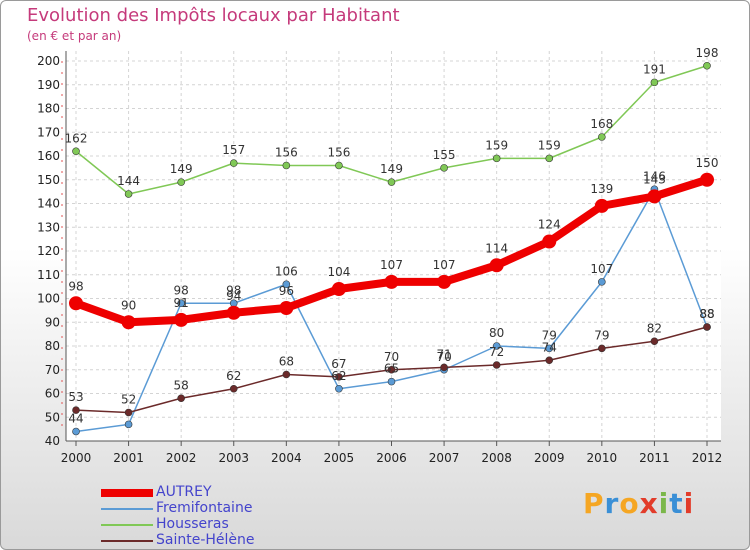 This screenshot has height=550, width=750. Describe the element at coordinates (496, 458) in the screenshot. I see `x-tick-label: 2008` at that location.